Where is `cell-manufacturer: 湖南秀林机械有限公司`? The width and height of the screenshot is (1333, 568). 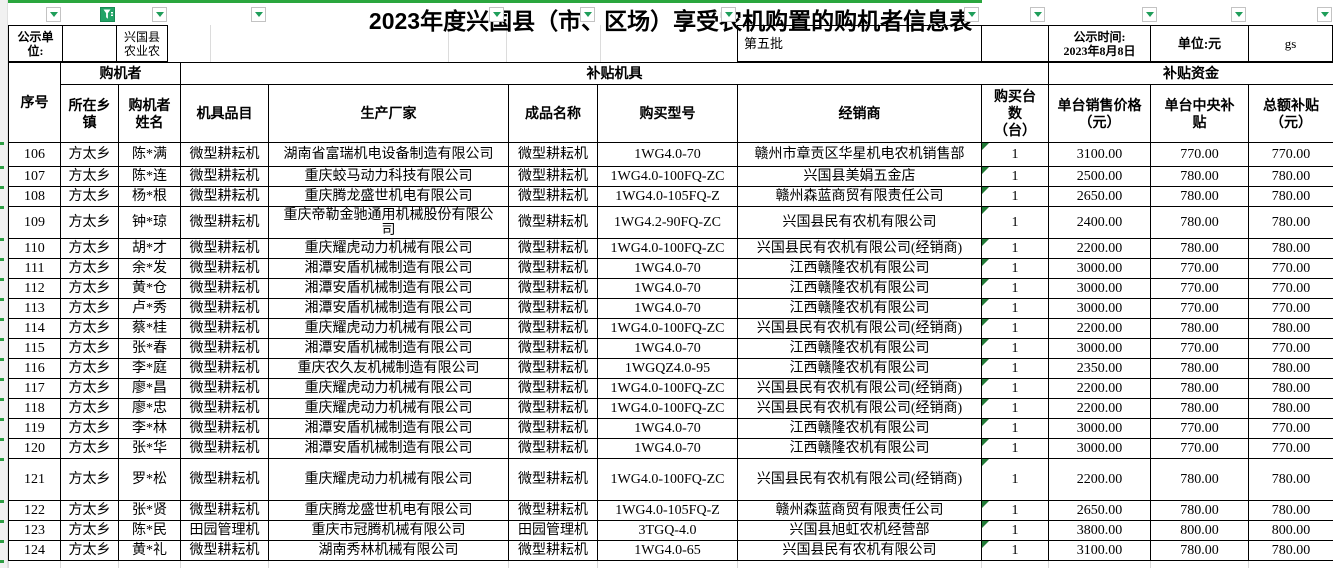 cell-manufacturer: 湖南秀林机械有限公司 is located at coordinates (388, 550).